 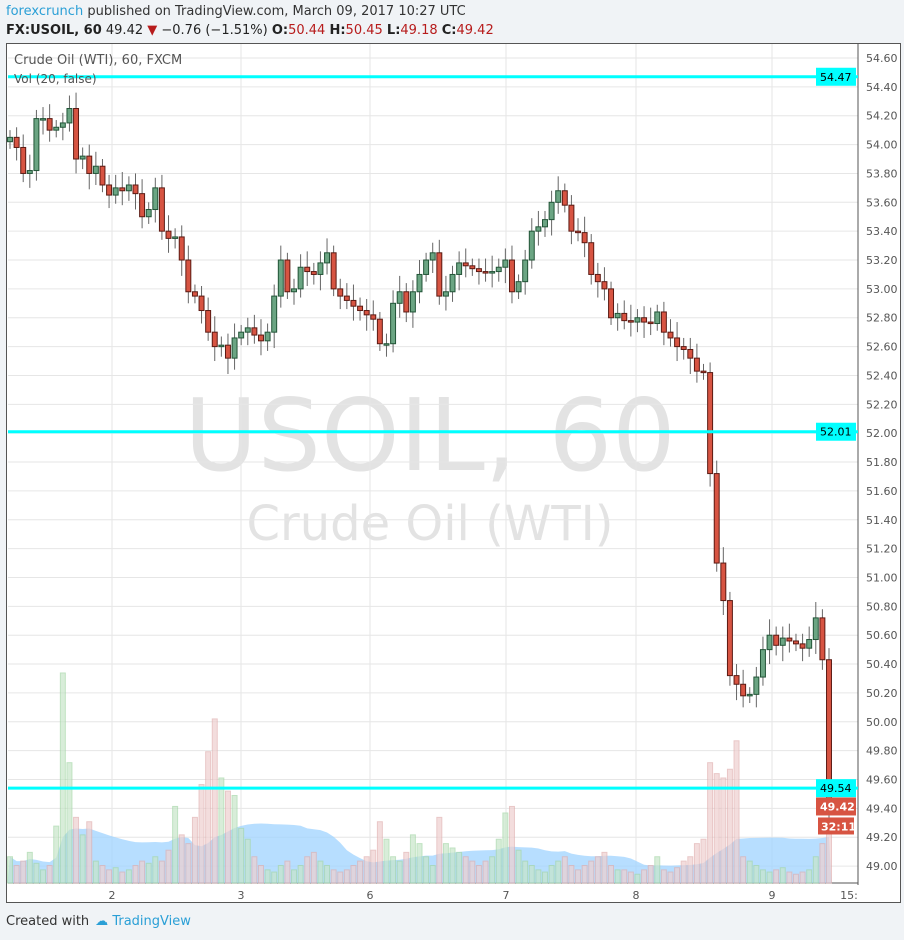 What do you see at coordinates (337, 30) in the screenshot?
I see `high-label: H:` at bounding box center [337, 30].